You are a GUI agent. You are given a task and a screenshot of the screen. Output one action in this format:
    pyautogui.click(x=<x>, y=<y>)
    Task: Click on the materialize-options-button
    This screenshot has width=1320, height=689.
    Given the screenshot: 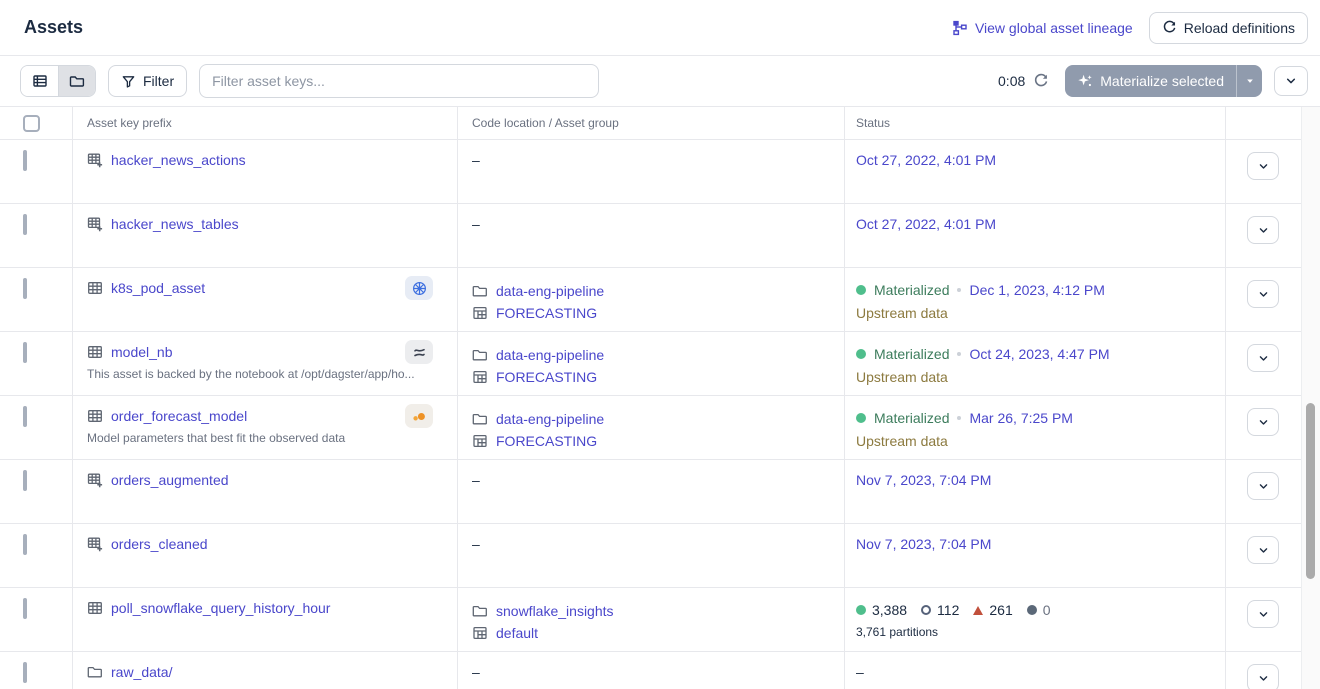 What is the action you would take?
    pyautogui.click(x=1249, y=81)
    